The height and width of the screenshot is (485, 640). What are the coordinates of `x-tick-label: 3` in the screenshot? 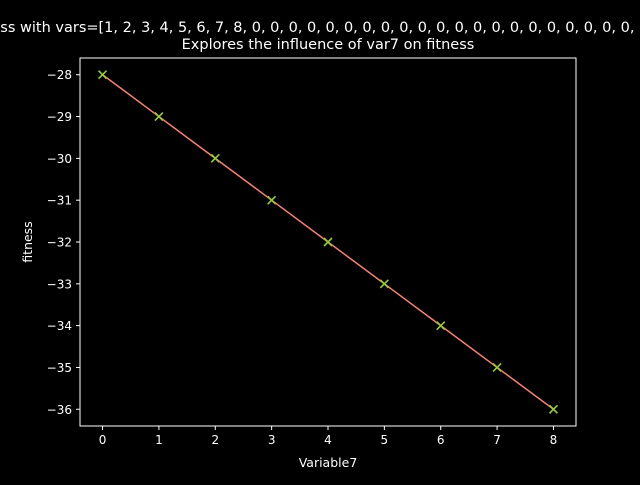 It's located at (272, 440).